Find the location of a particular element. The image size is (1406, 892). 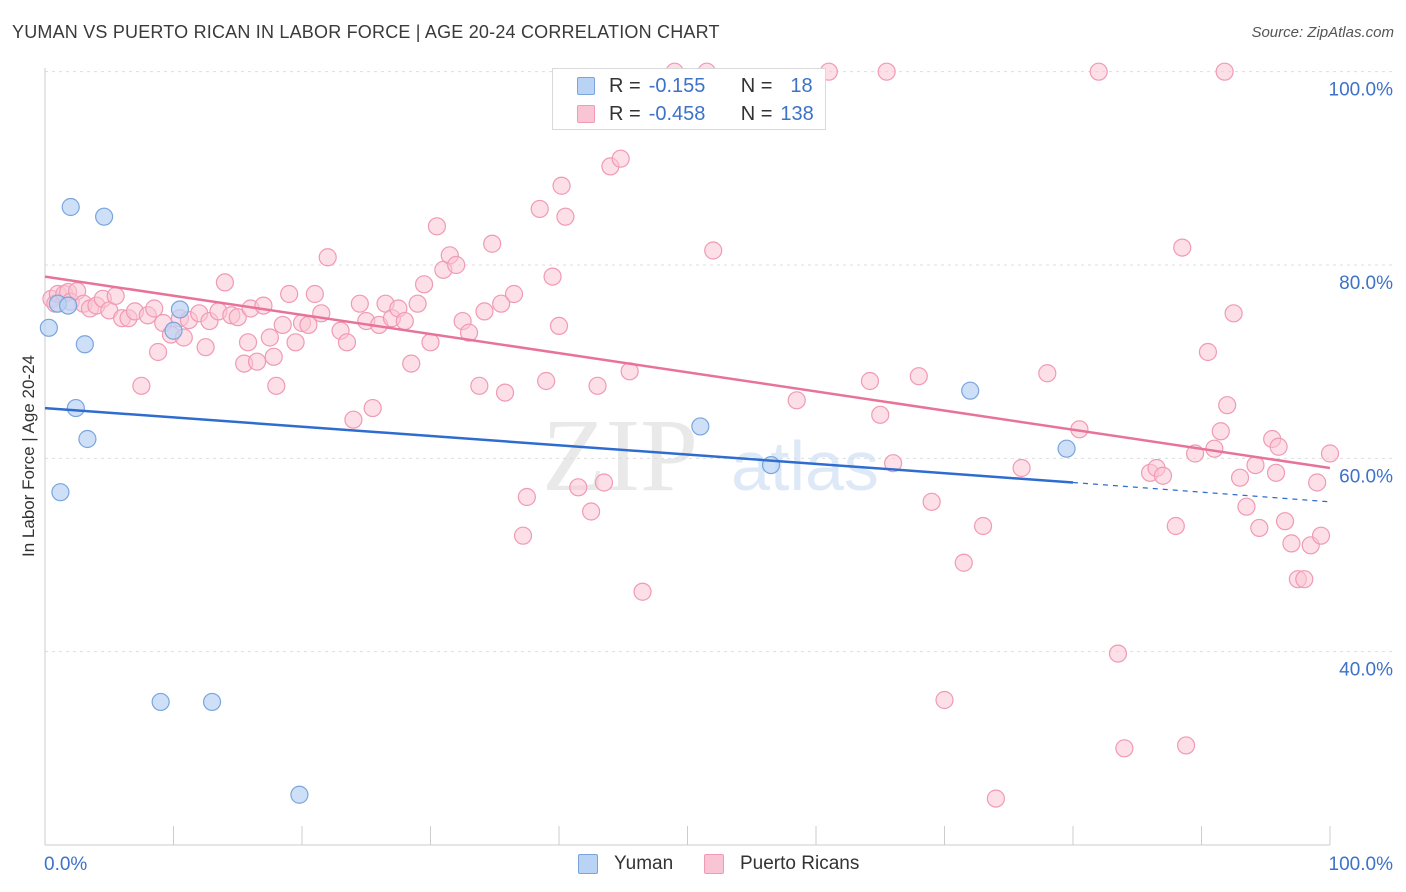

legend-label-puerto-ricans: Puerto Ricans is located at coordinates (800, 863).